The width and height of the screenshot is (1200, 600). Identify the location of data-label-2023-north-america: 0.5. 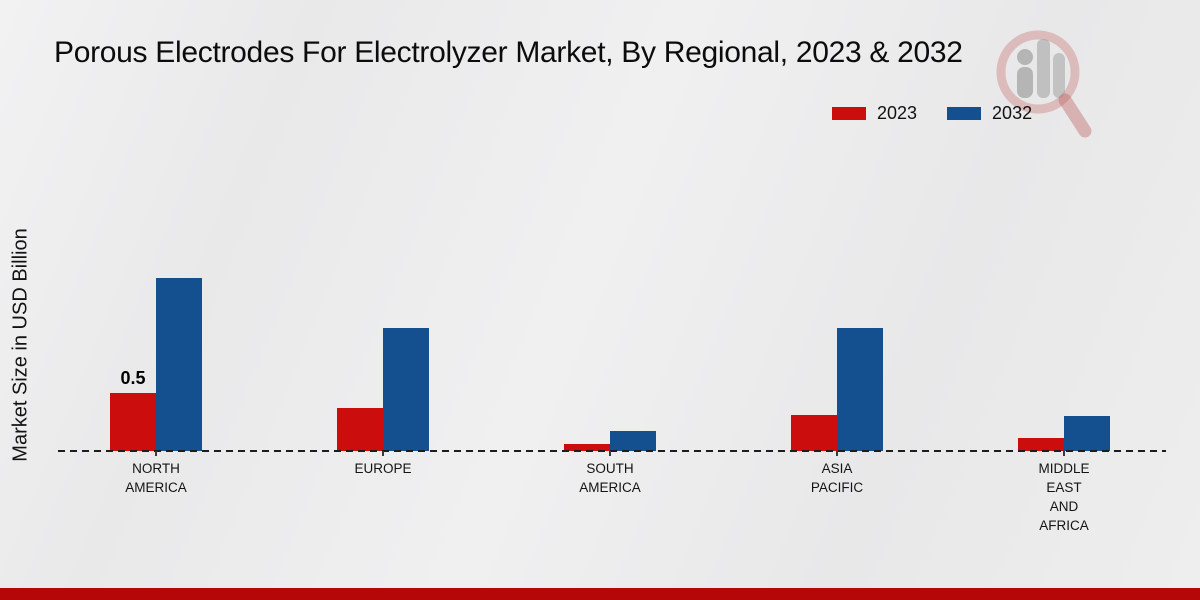
(133, 378).